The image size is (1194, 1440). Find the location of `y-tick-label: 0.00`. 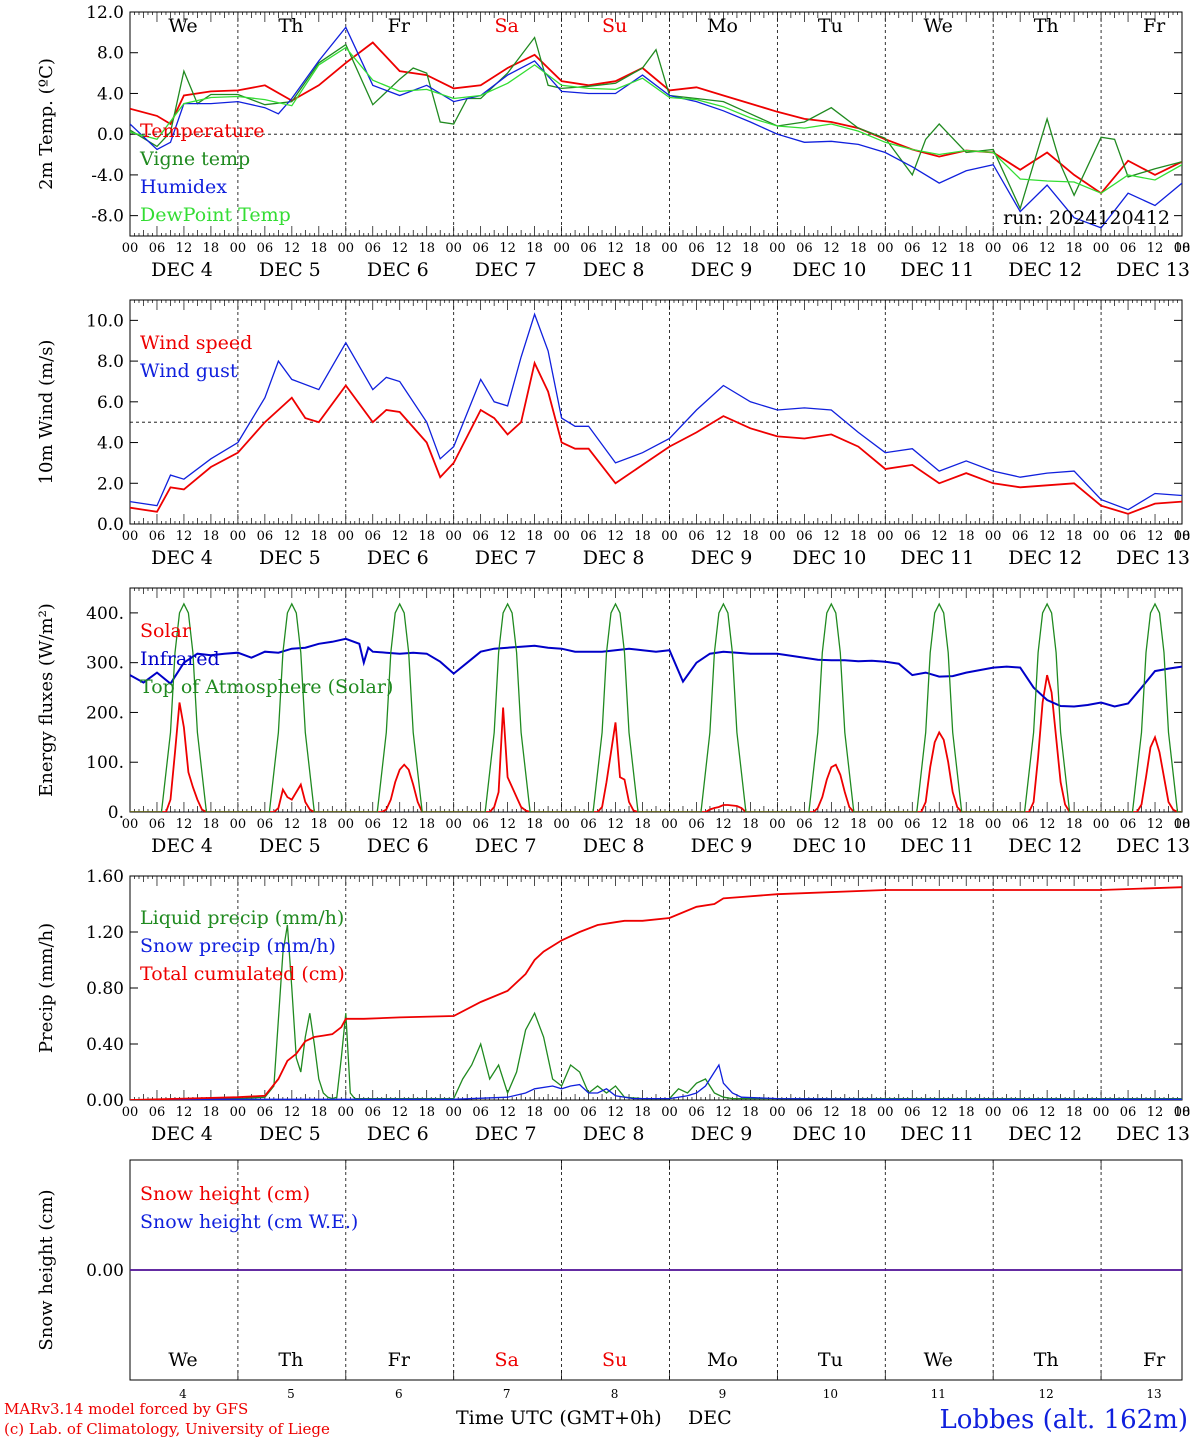

y-tick-label: 0.00 is located at coordinates (105, 1101).